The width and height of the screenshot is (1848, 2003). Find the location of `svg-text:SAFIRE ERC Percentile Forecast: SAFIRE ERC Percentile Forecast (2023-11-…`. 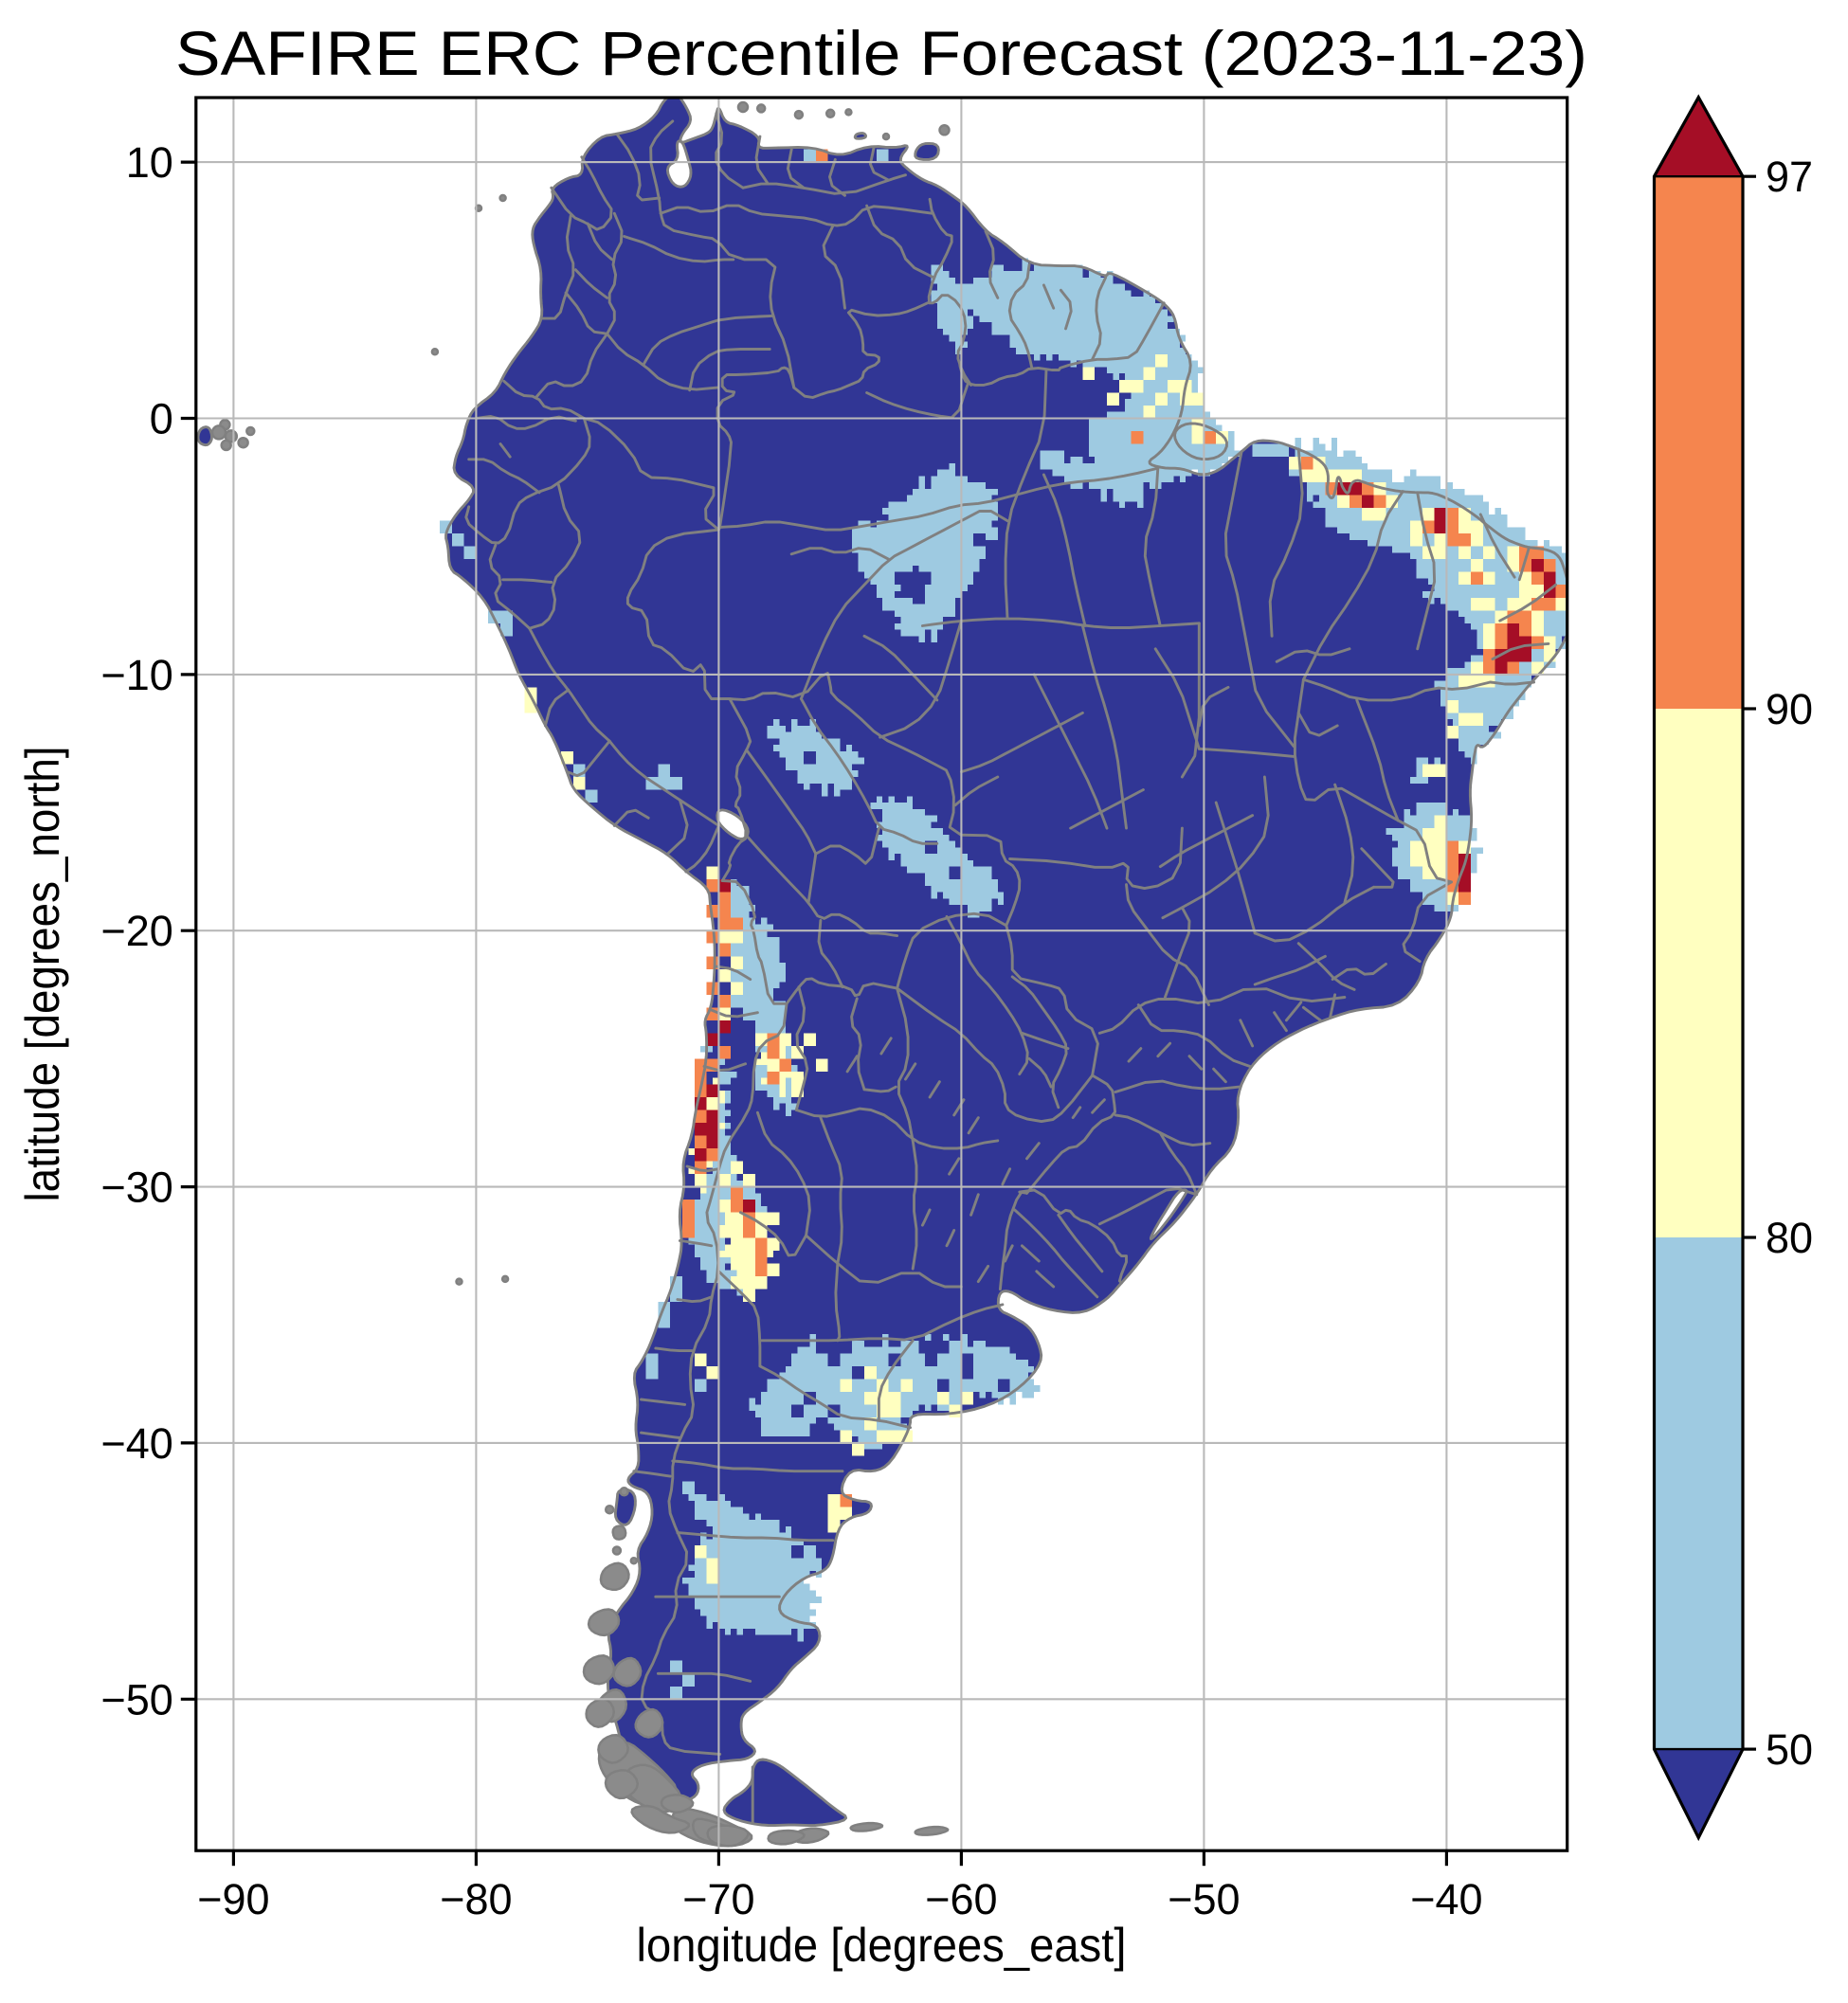

svg-text:SAFIRE ERC Percentile Forecast: SAFIRE ERC Percentile Forecast (2023-11-… is located at coordinates (881, 53).